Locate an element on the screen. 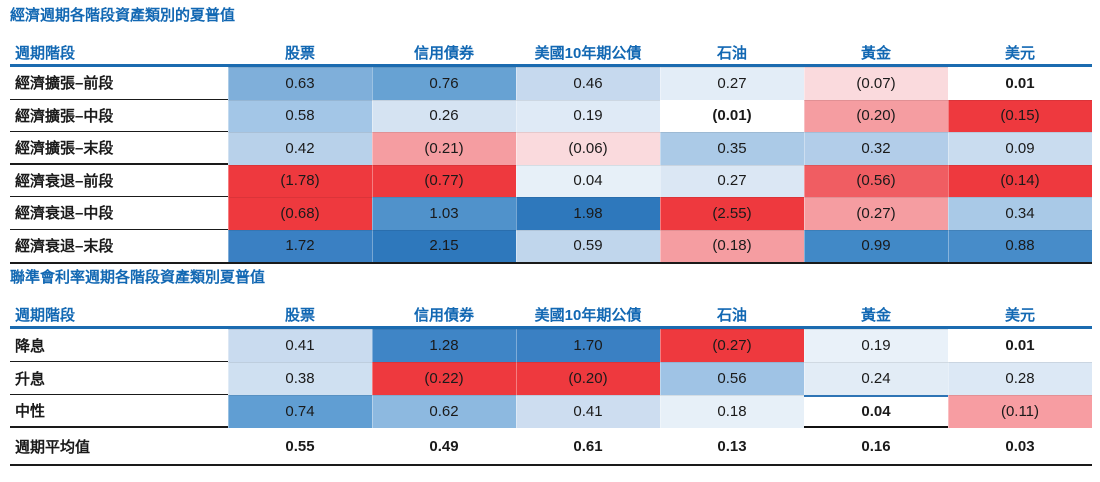  table-row: 經濟衰退–前段 (1.78) (0.77) 0.04 0.27 (0.56) (0.14) is located at coordinates (551, 180).